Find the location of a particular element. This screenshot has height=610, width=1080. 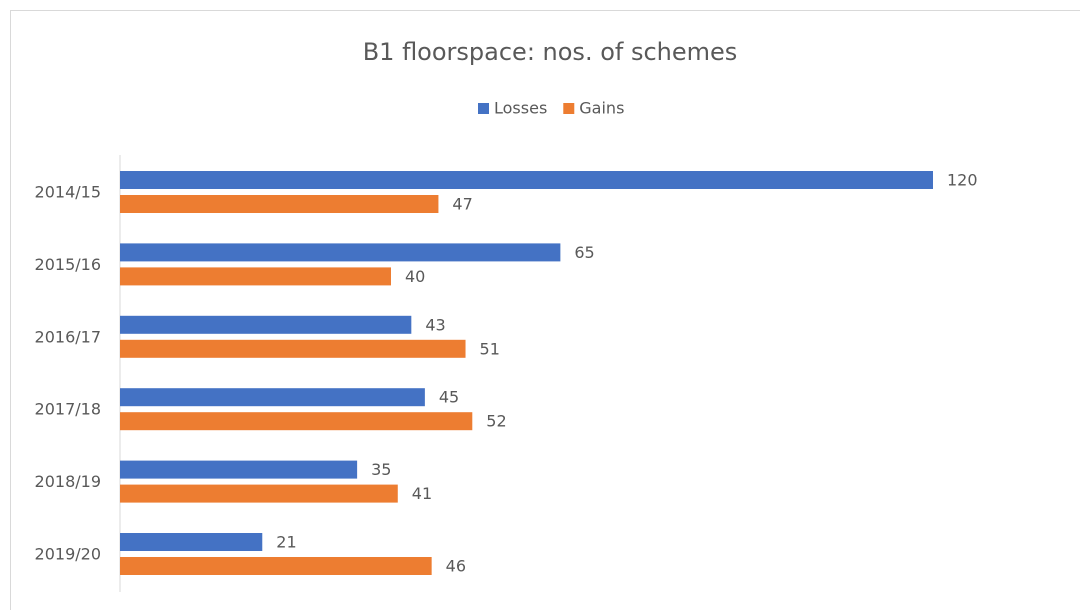

data-label: 52 is located at coordinates (496, 421).